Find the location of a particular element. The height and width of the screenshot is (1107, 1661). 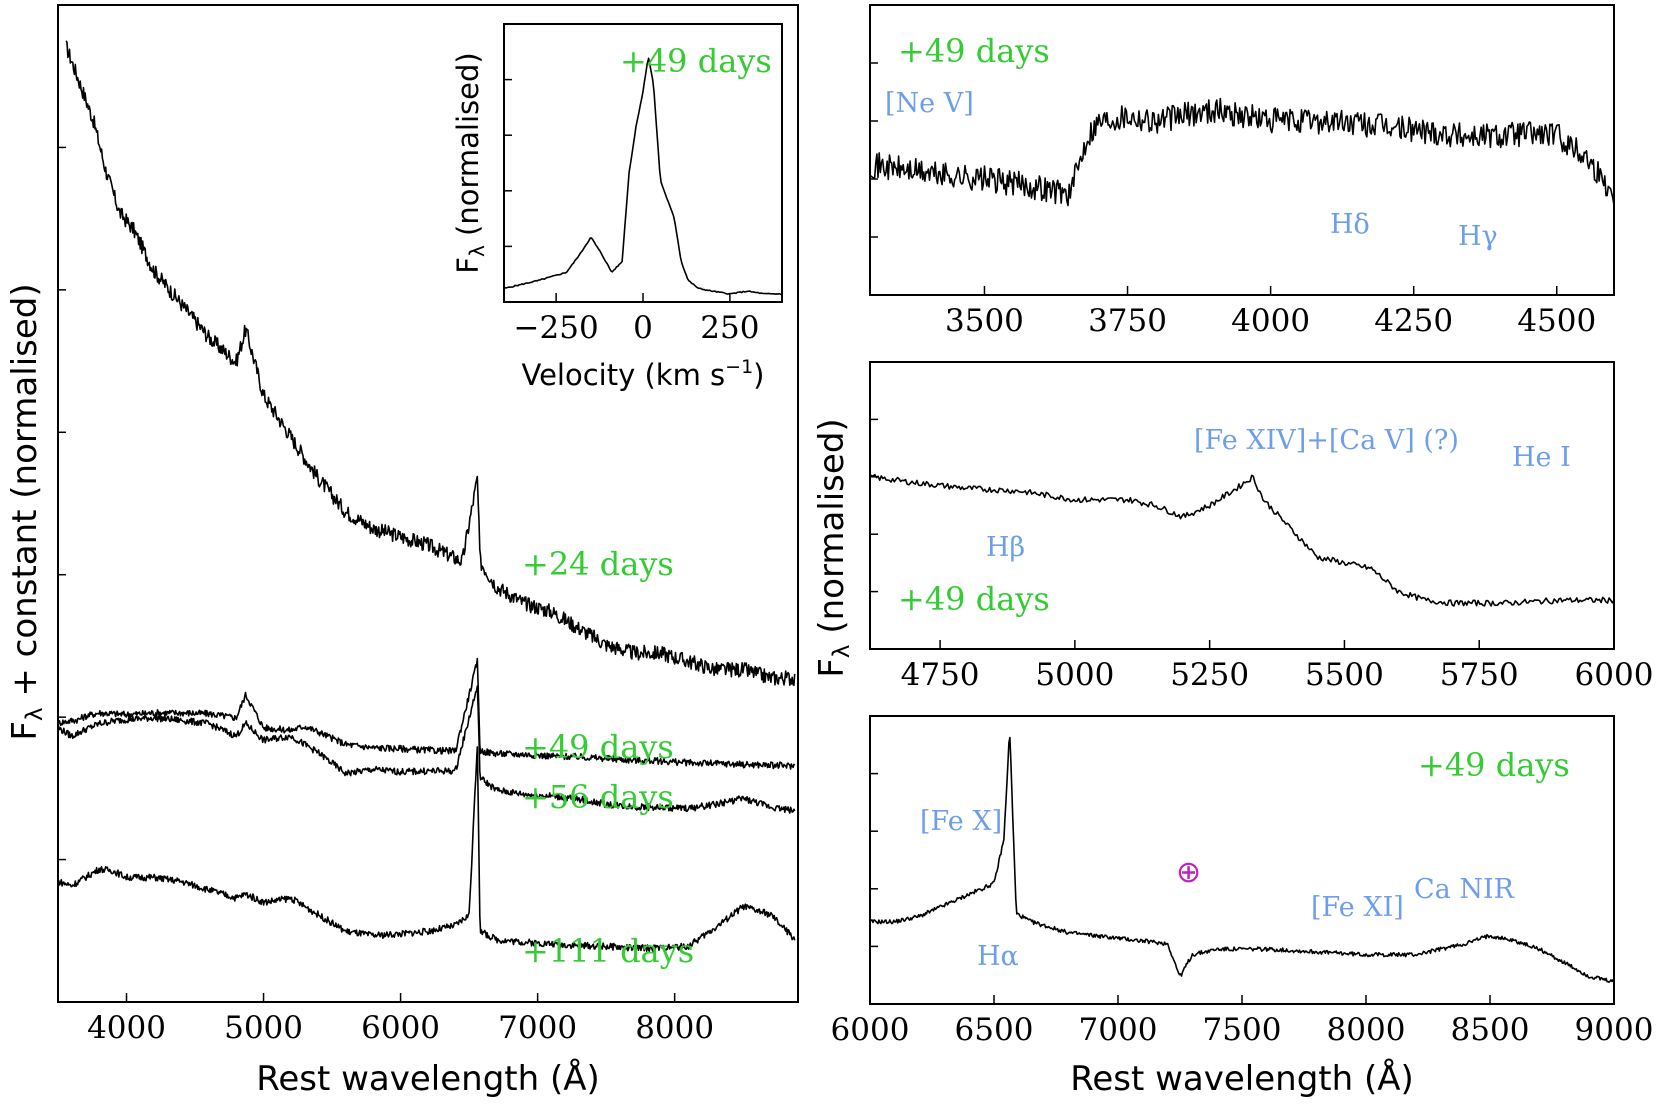

blue-ticks: 3500 3750 4000 4250 4500 is located at coordinates (1233, 200).